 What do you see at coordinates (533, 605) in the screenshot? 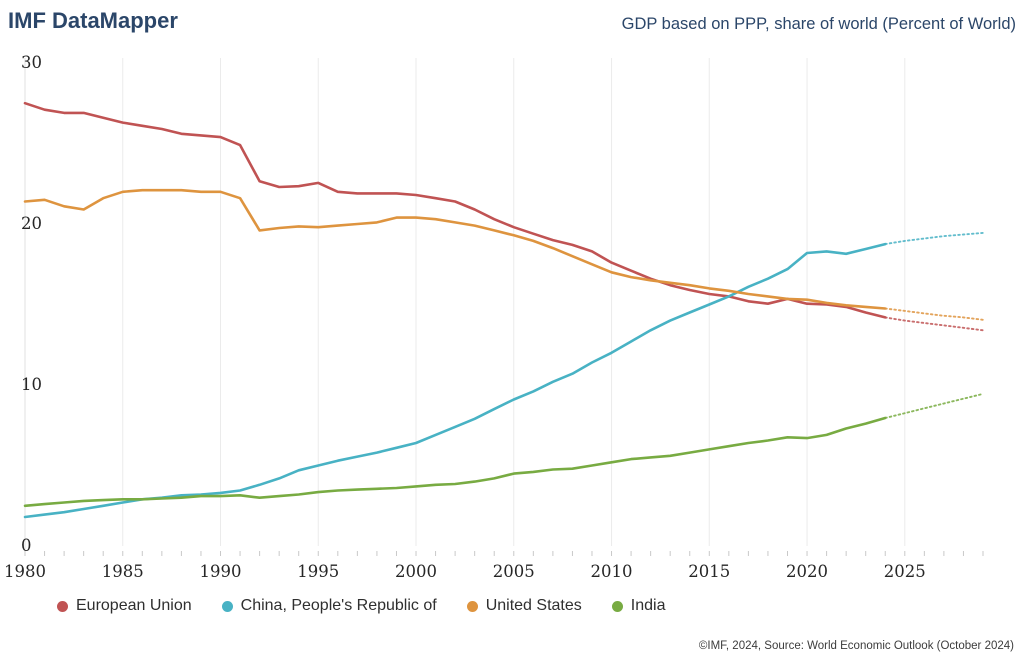
I see `legend-label: United States` at bounding box center [533, 605].